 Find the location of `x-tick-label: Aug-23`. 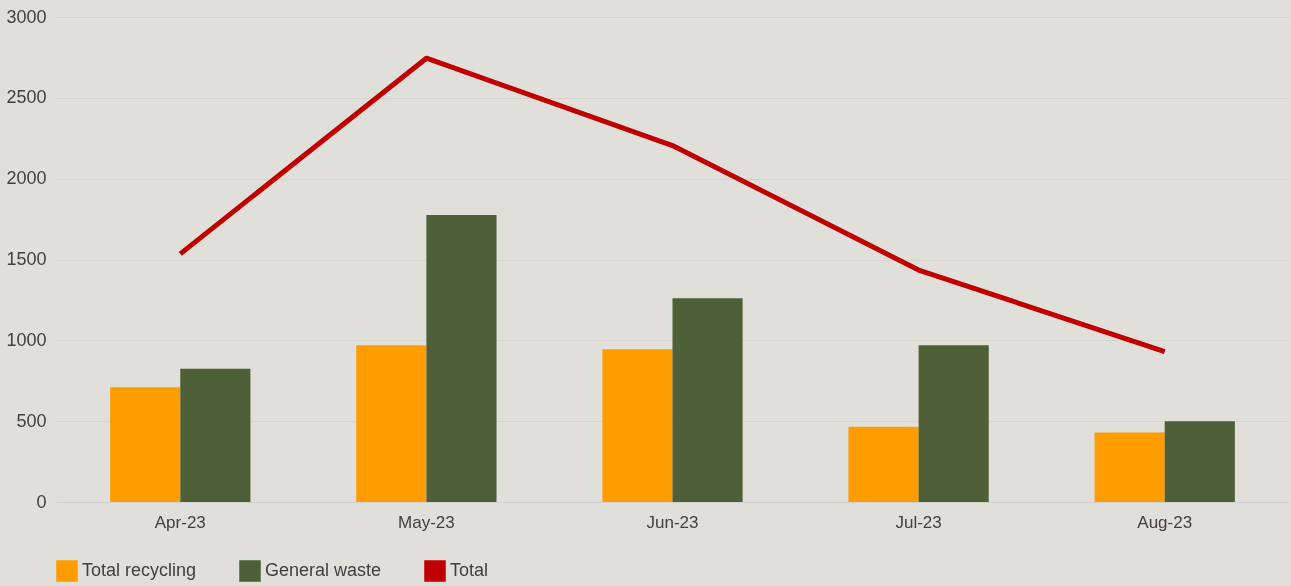

x-tick-label: Aug-23 is located at coordinates (1165, 522).